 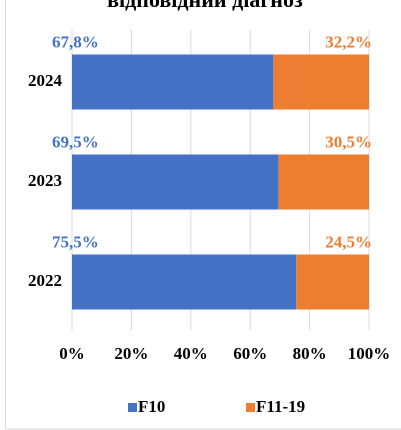 I want to click on data-label: 24,5%, so click(x=348, y=241).